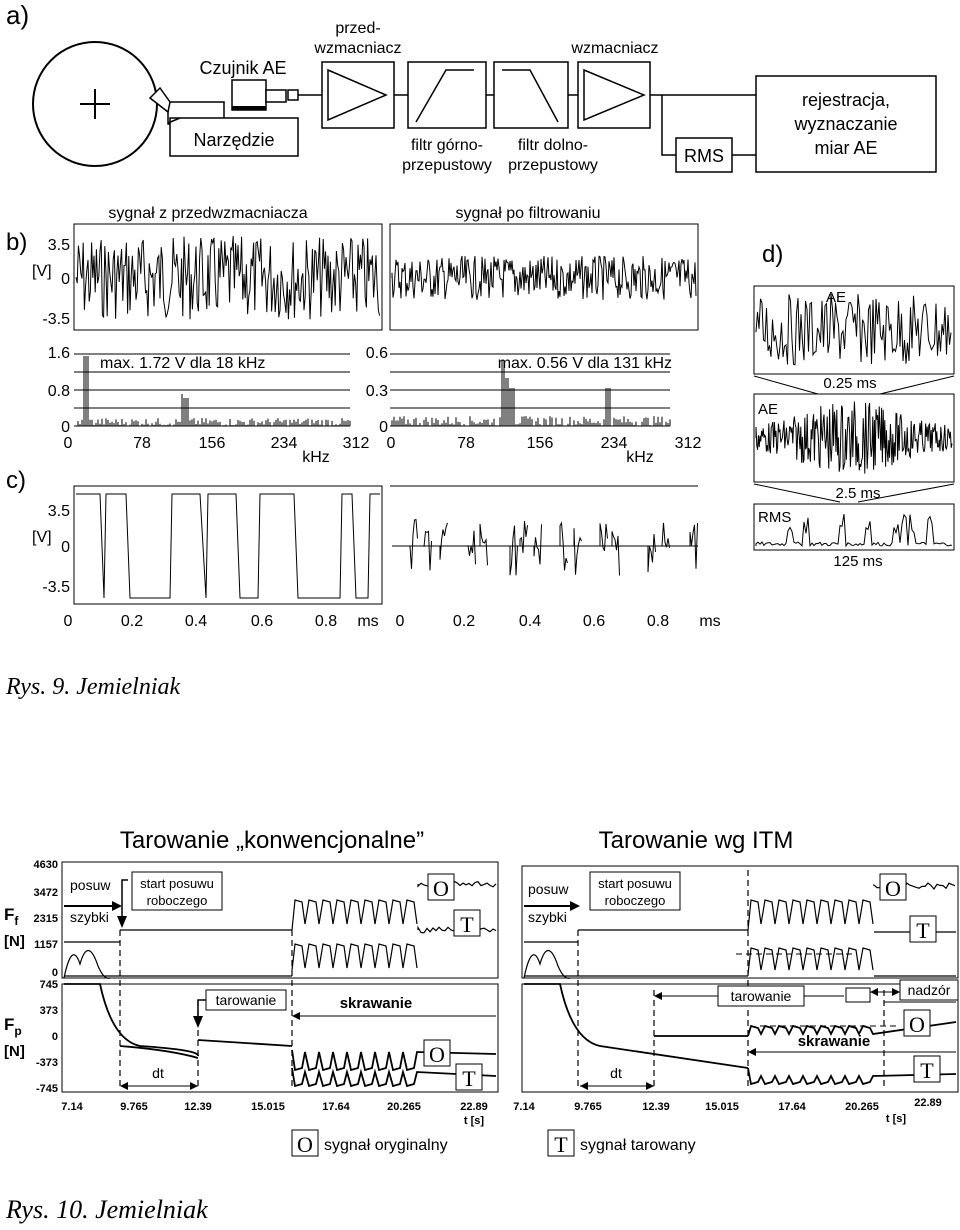 This screenshot has height=1230, width=960. Describe the element at coordinates (658, 621) in the screenshot. I see `c-right-x-4: 0.8` at that location.